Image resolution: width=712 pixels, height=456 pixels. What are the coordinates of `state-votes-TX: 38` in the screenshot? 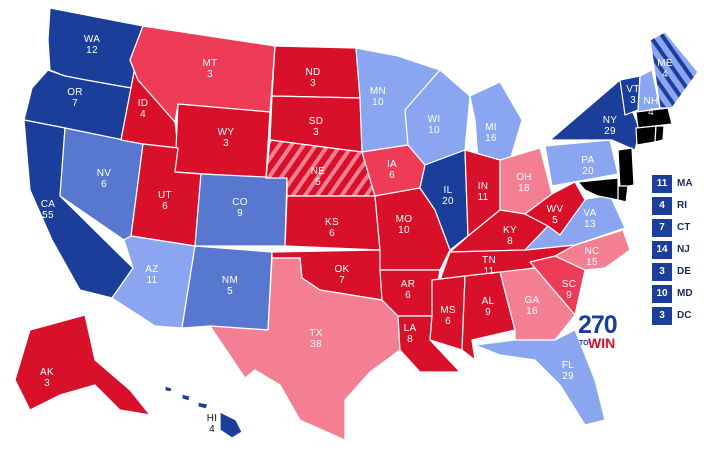 It's located at (316, 344).